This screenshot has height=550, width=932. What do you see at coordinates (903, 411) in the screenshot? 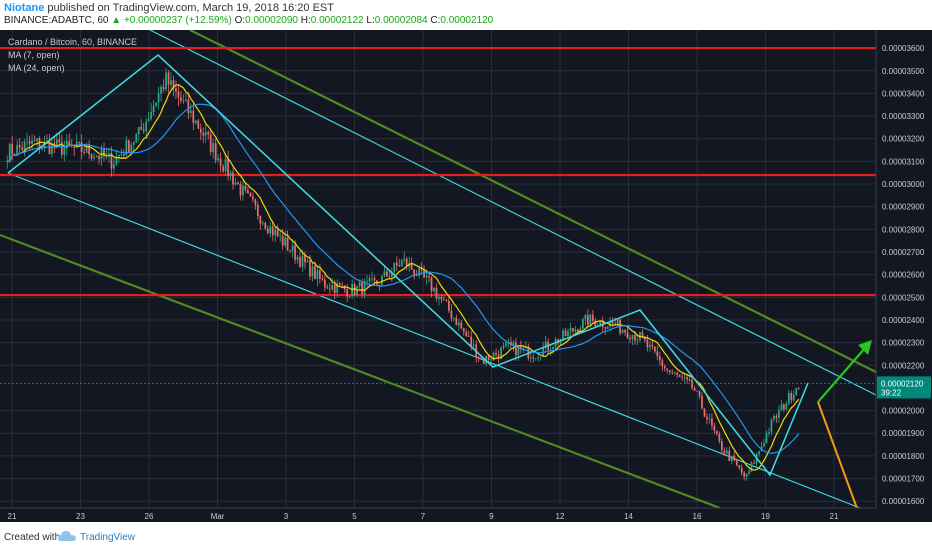
I see `price-tick-label: 0.00002000` at bounding box center [903, 411].